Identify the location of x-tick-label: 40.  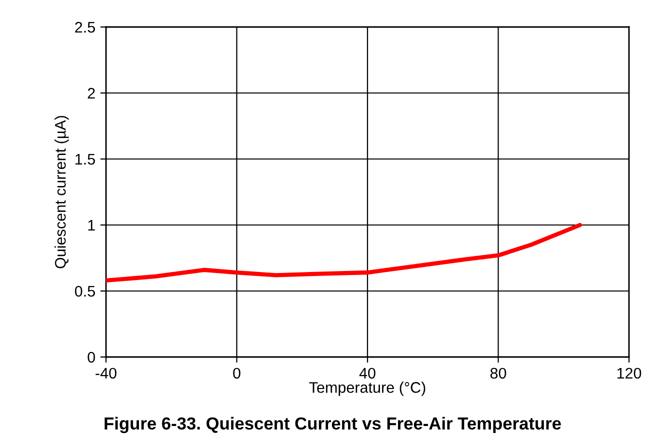
(367, 373).